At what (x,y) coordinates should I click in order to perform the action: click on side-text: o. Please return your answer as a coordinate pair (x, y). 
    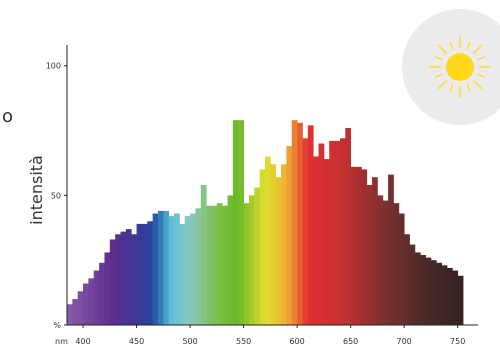
    Looking at the image, I should click on (7, 116).